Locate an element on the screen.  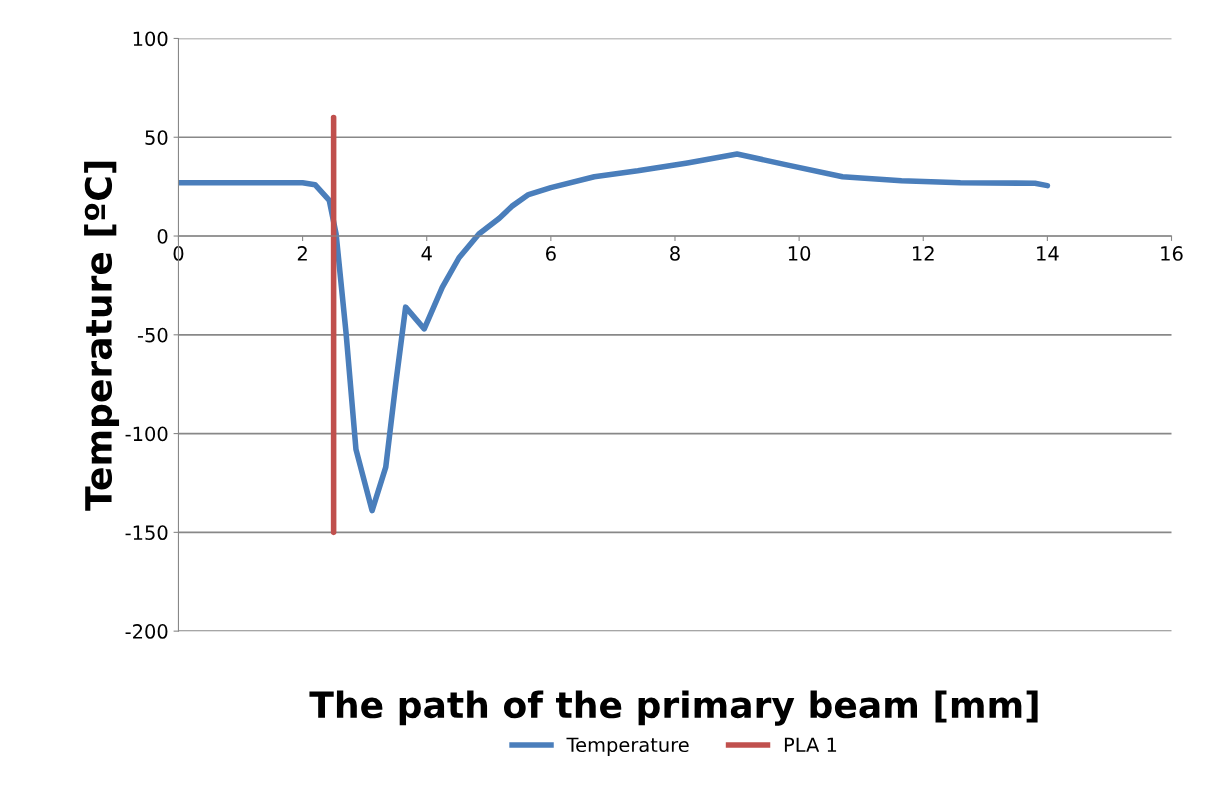
x-tick-label: 16 is located at coordinates (1172, 253).